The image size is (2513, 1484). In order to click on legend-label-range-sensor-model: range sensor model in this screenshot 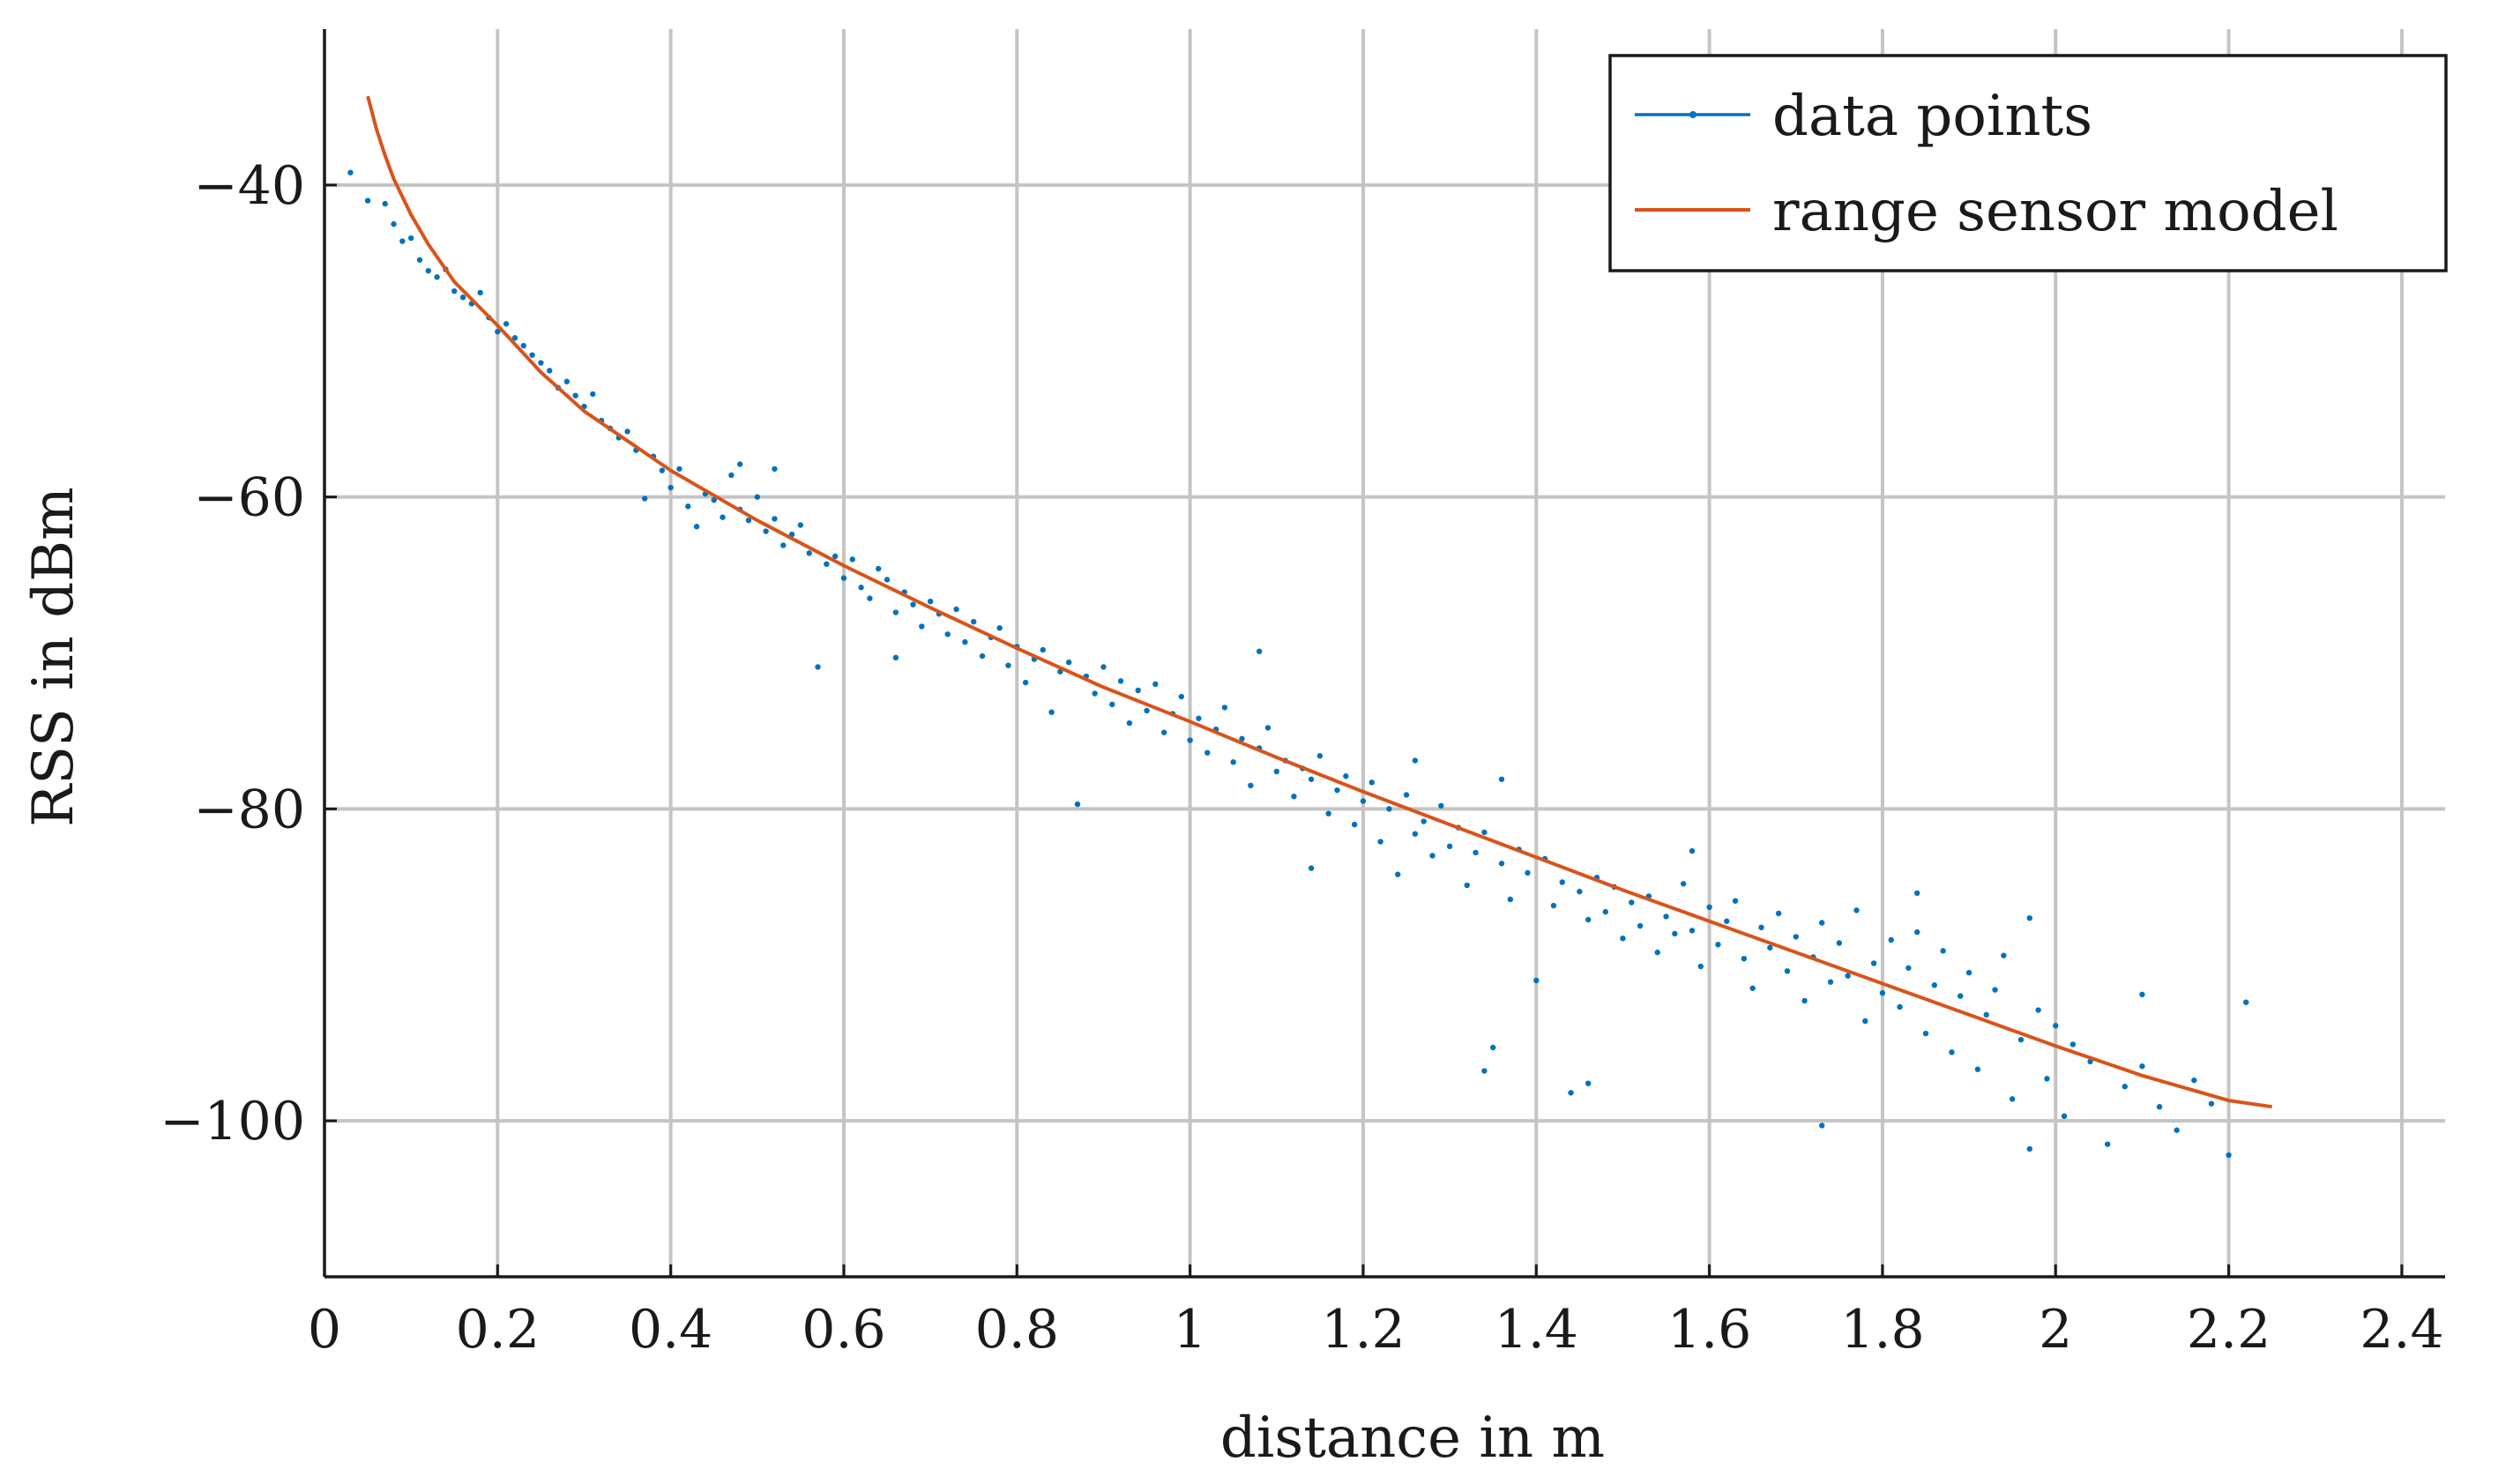, I will do `click(2055, 211)`.